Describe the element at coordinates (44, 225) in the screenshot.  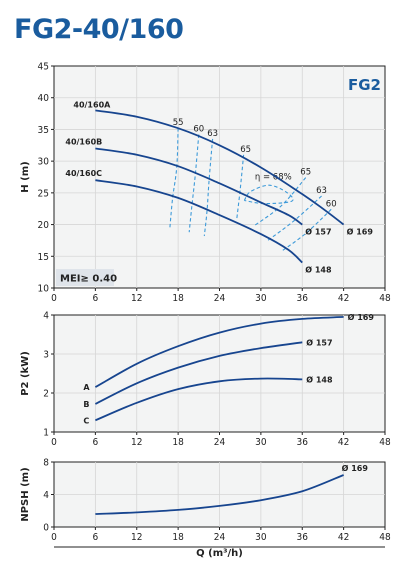
I see `y-tick-label: 20` at that location.